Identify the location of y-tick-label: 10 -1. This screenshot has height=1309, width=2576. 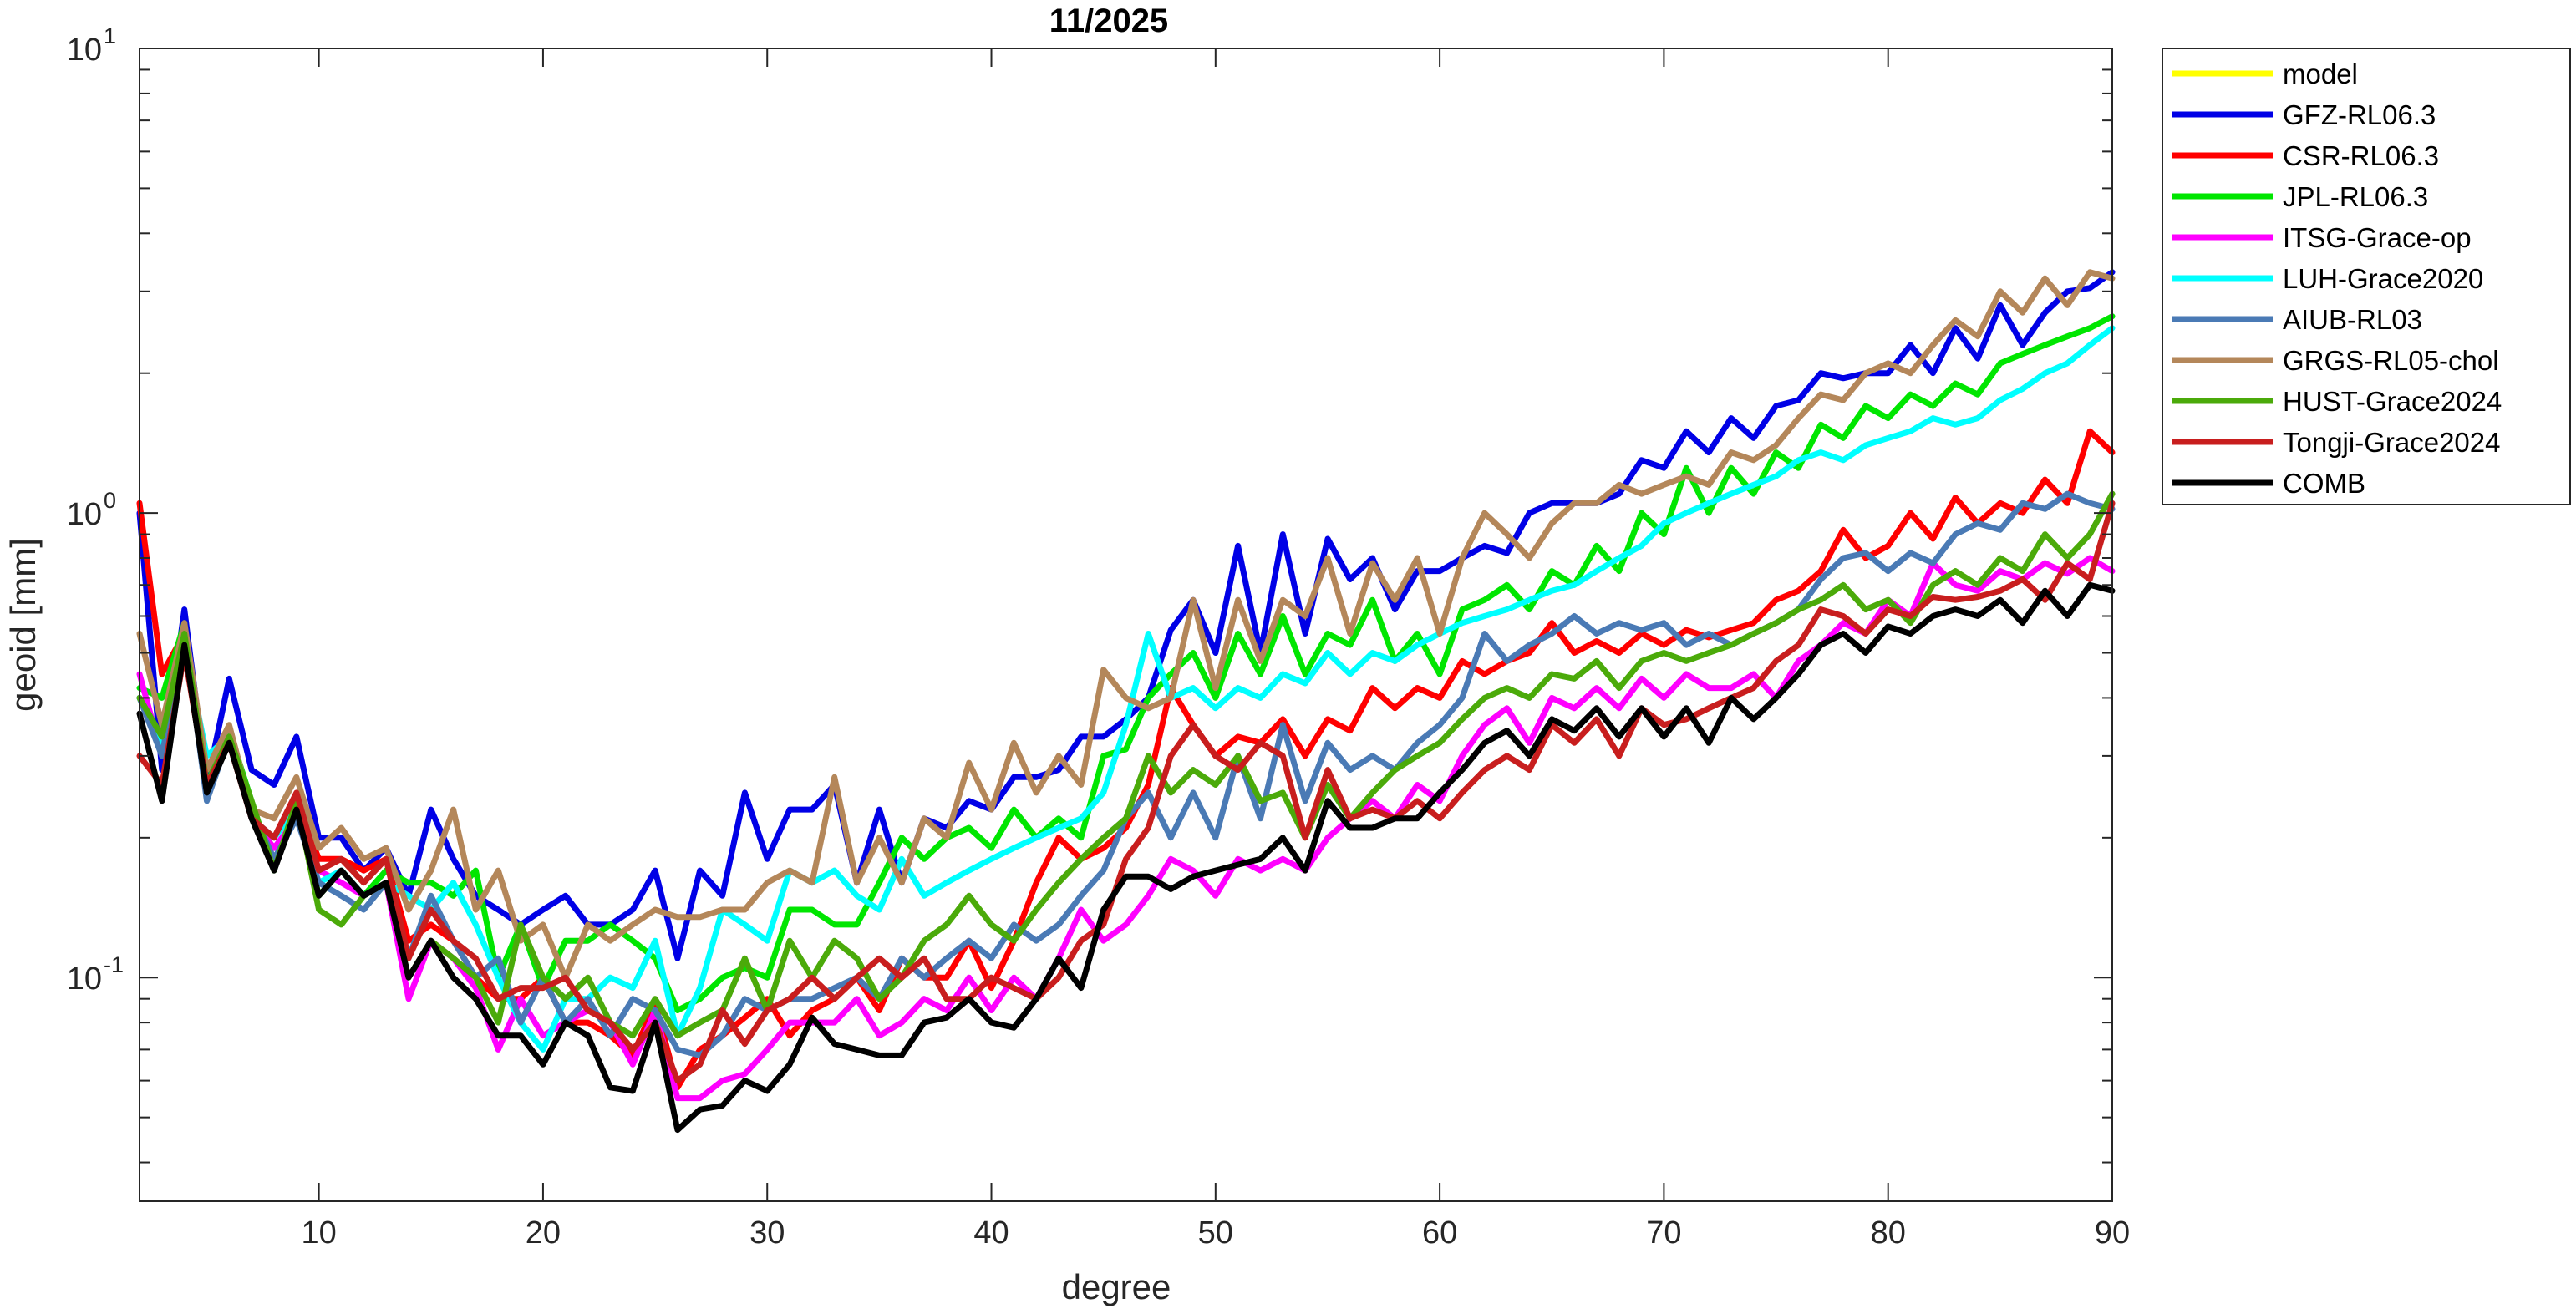
(95, 974).